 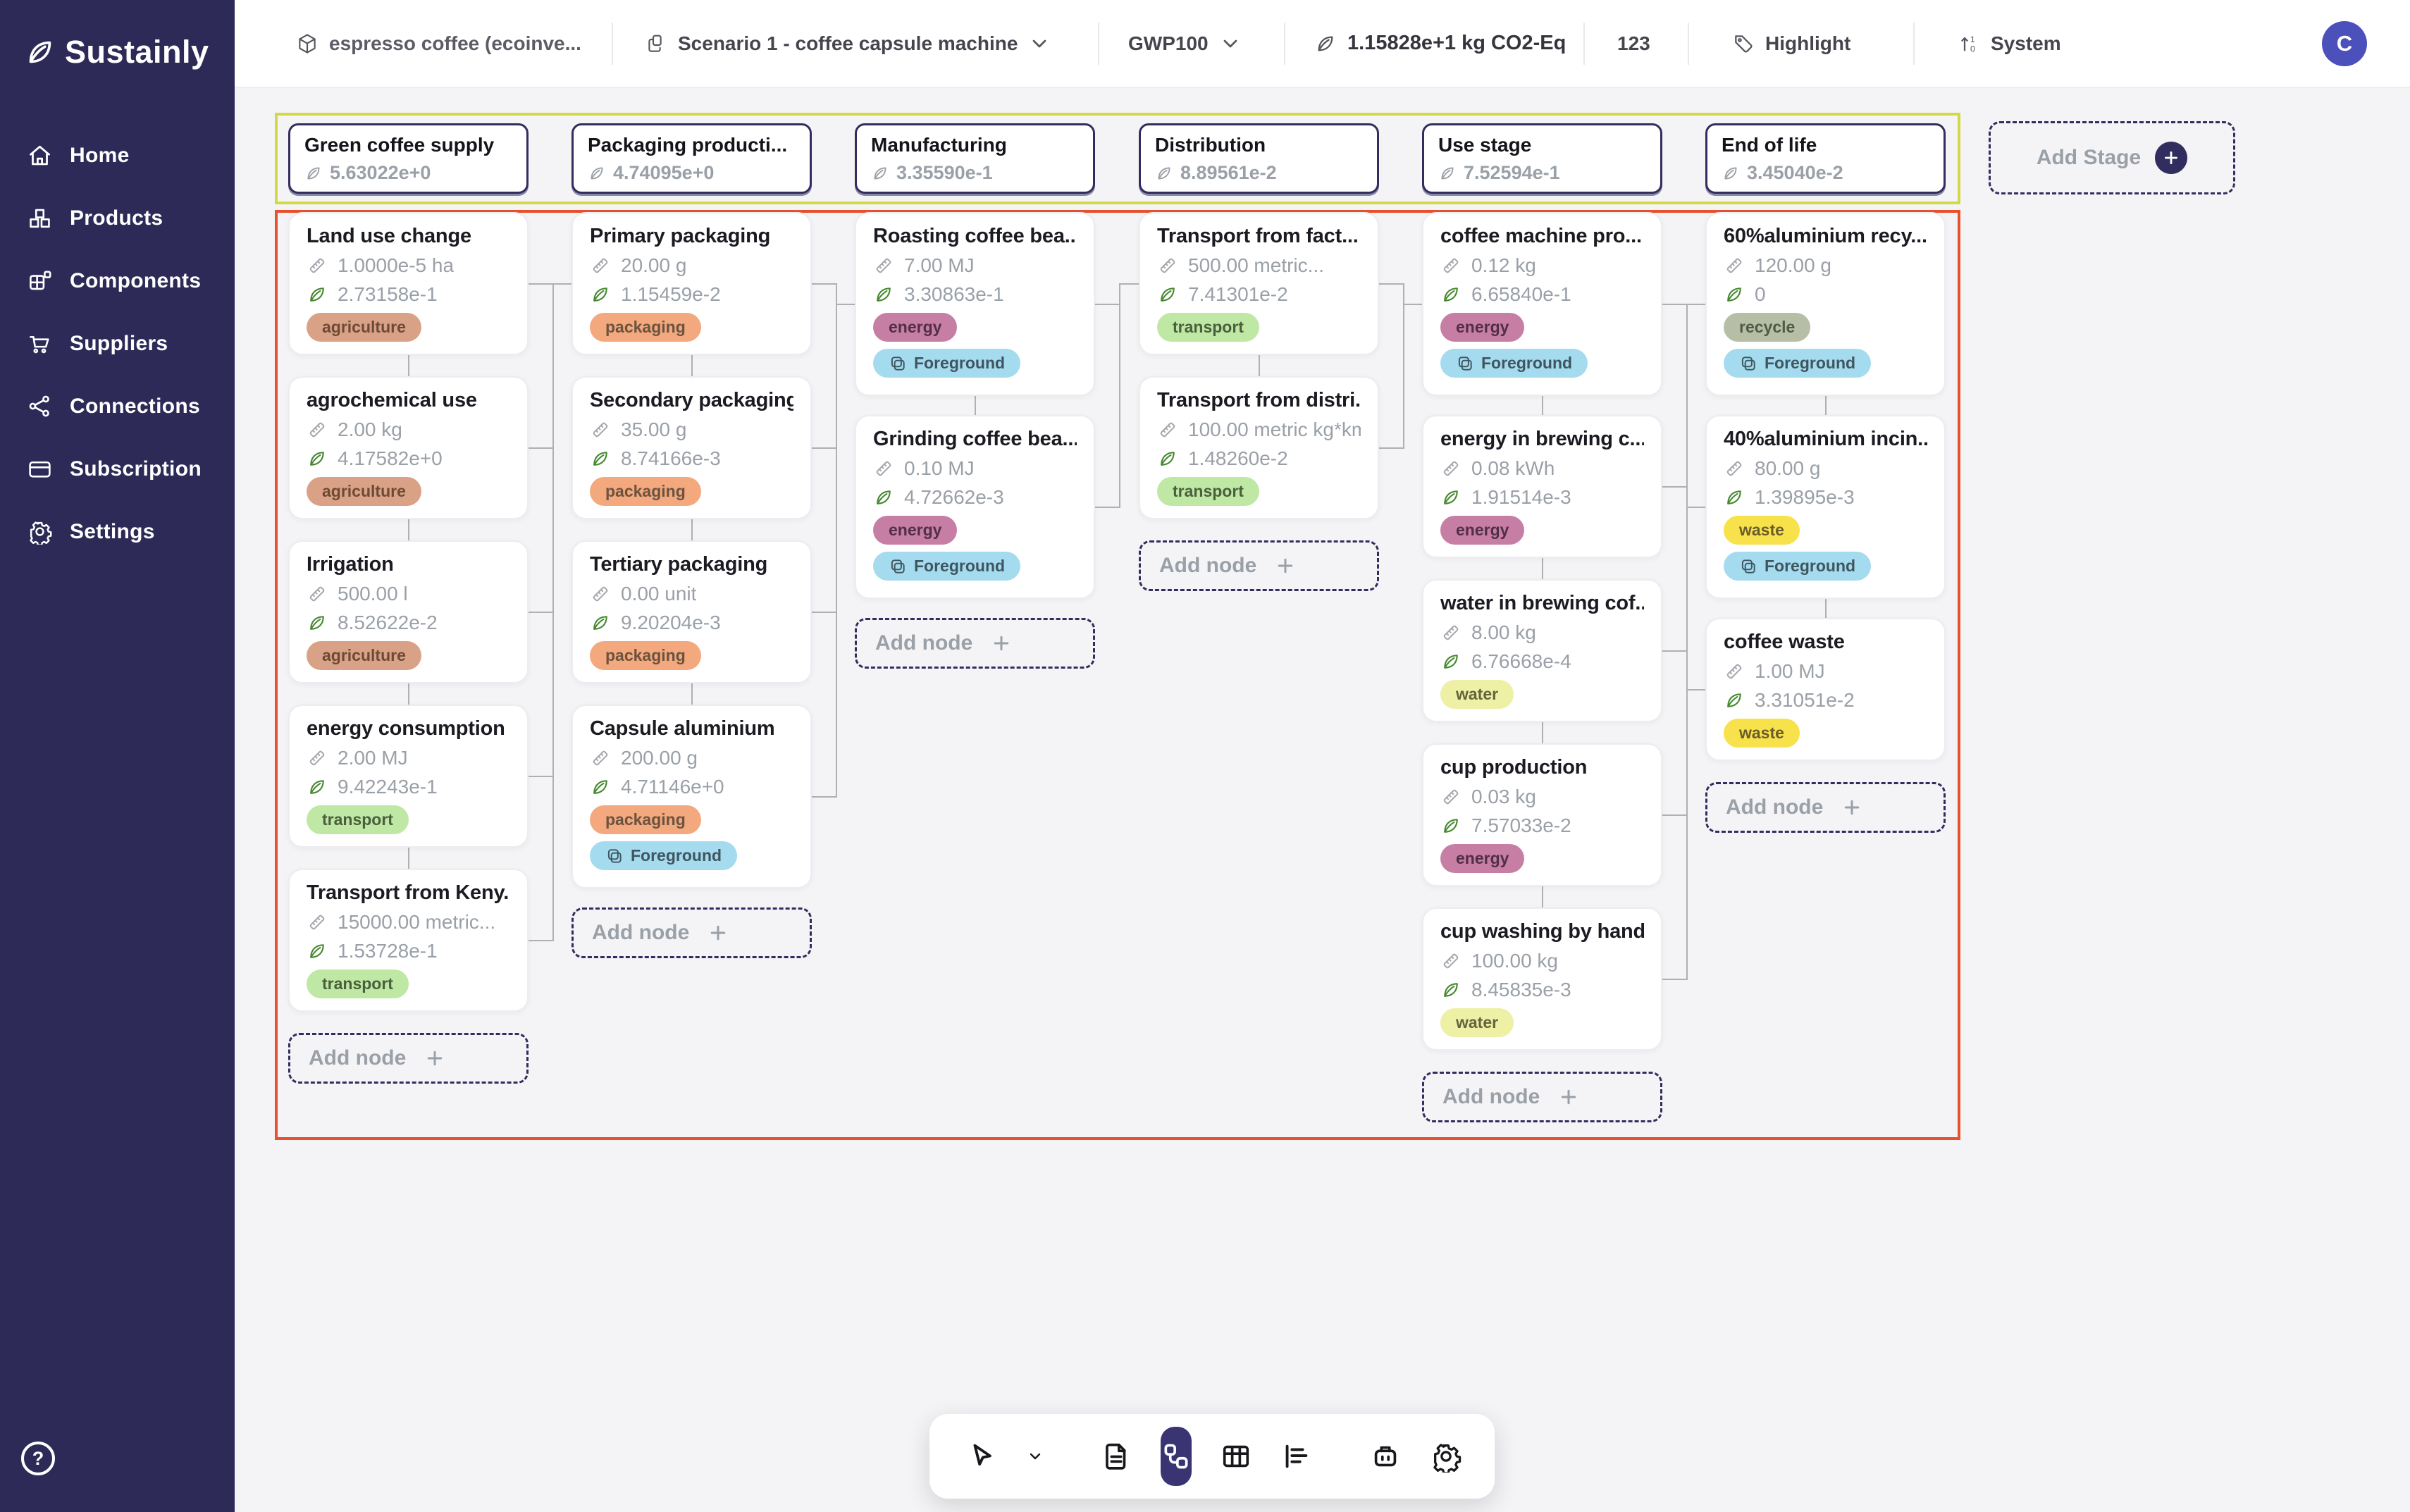 I want to click on node-co2-value: 8.74166e-3, so click(x=671, y=458).